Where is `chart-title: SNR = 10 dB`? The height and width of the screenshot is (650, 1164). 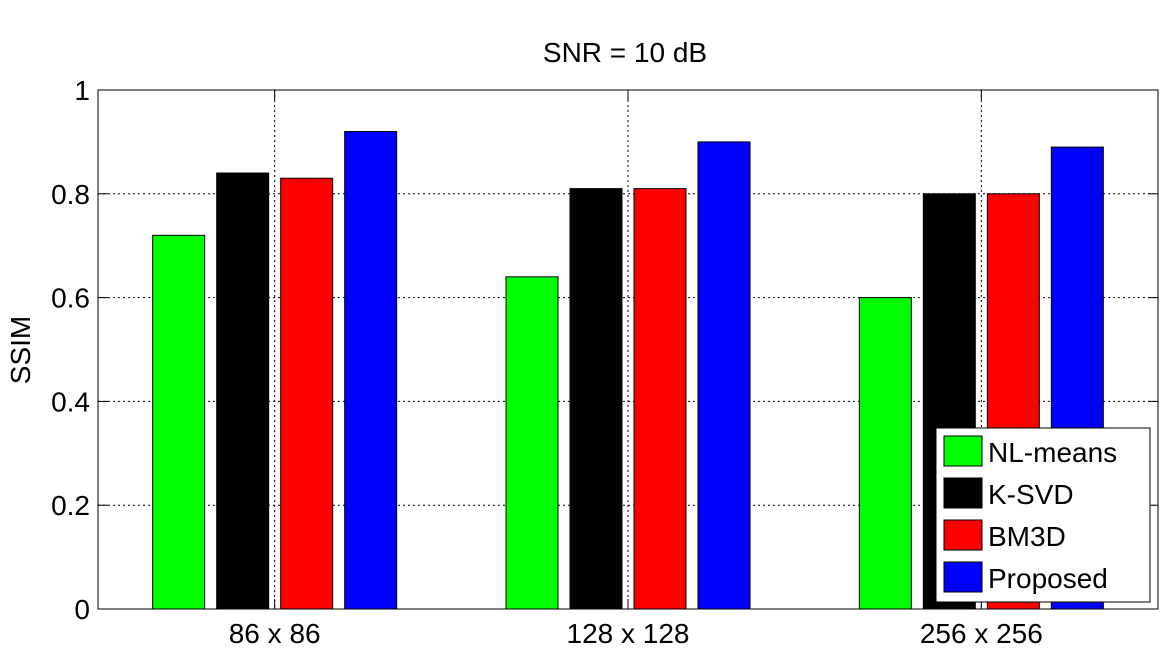 chart-title: SNR = 10 dB is located at coordinates (625, 52).